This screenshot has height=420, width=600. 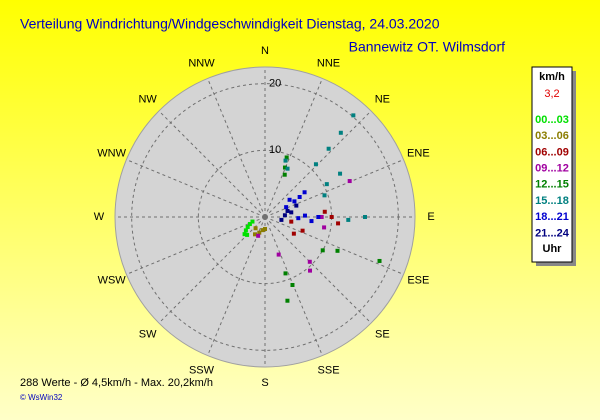 I want to click on chart-subtitle: Bannewitz OT. Wilmsdorf, so click(x=427, y=47).